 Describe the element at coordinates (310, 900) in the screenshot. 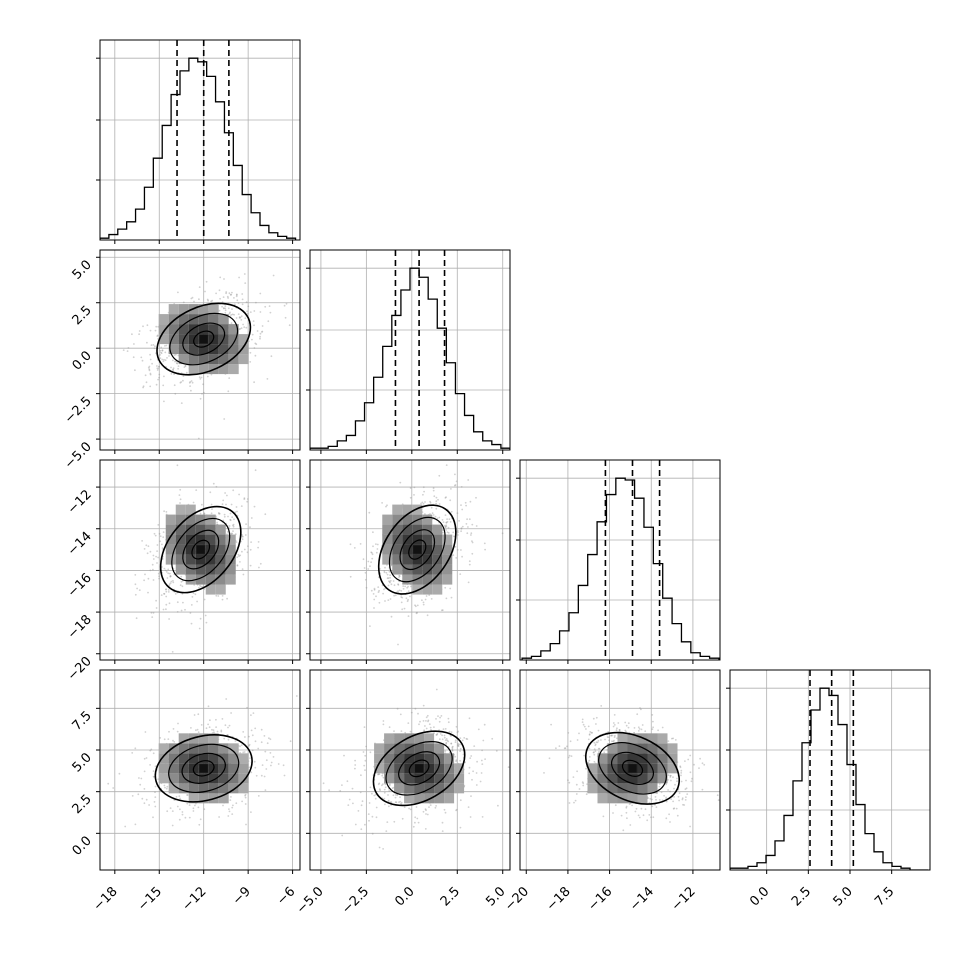

I see `x-tick-label: −5.0` at that location.